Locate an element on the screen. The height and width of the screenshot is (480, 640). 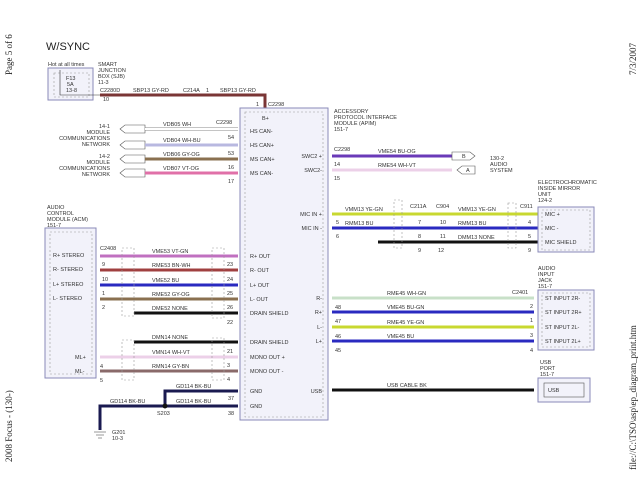
diagram-label: SYSTEM is located at coordinates (501, 171).